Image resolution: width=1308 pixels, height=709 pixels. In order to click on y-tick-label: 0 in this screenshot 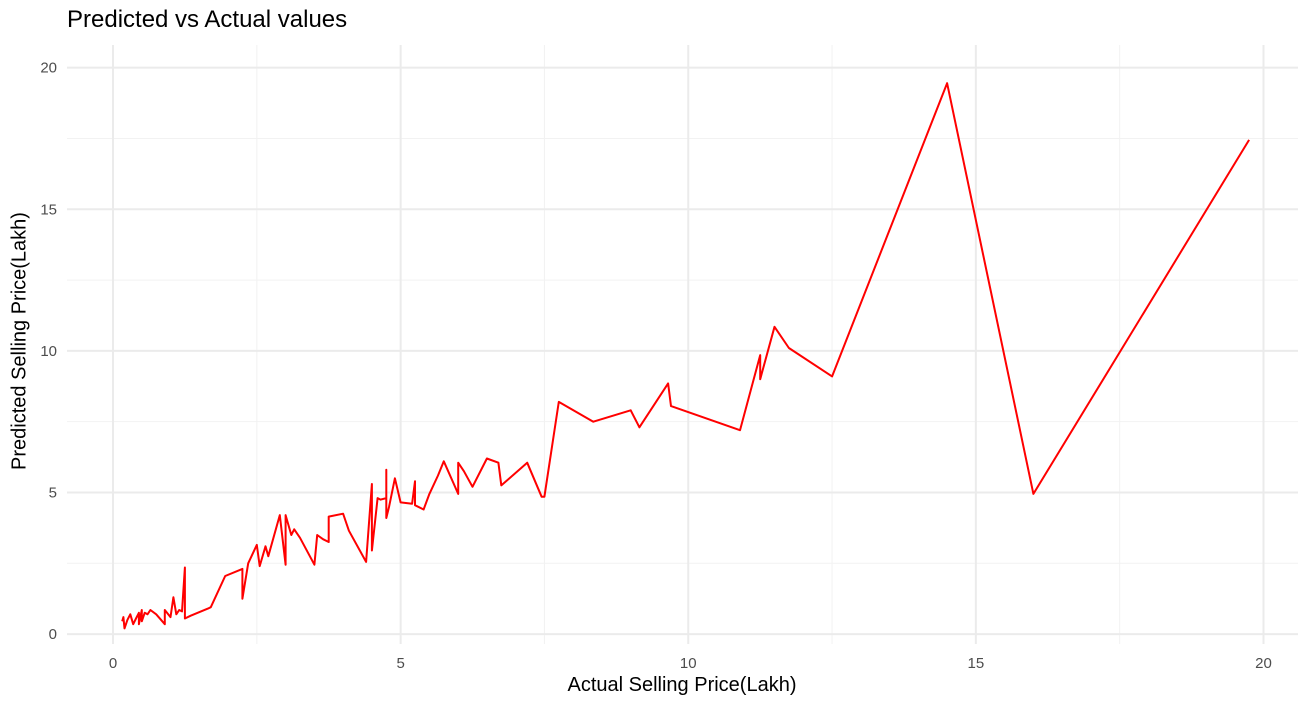, I will do `click(53, 634)`.